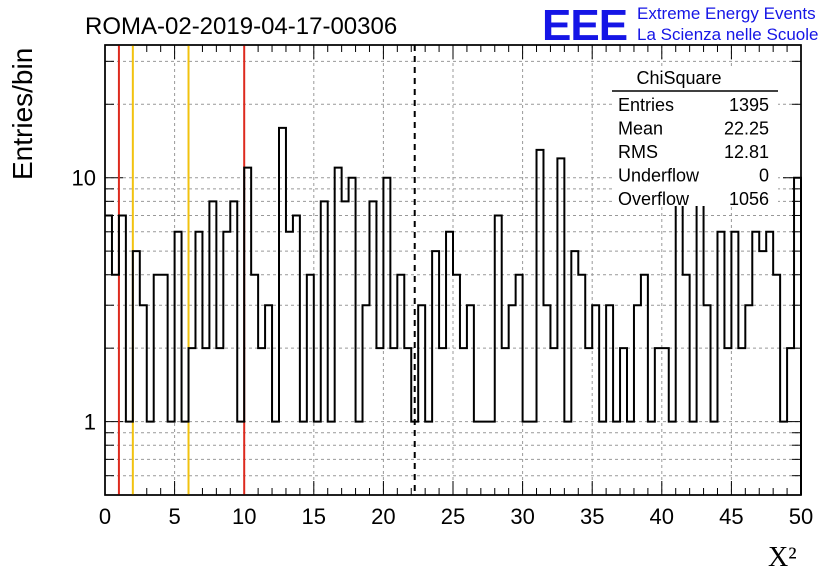 The image size is (836, 572). I want to click on stats-title: ChiSquare, so click(678, 78).